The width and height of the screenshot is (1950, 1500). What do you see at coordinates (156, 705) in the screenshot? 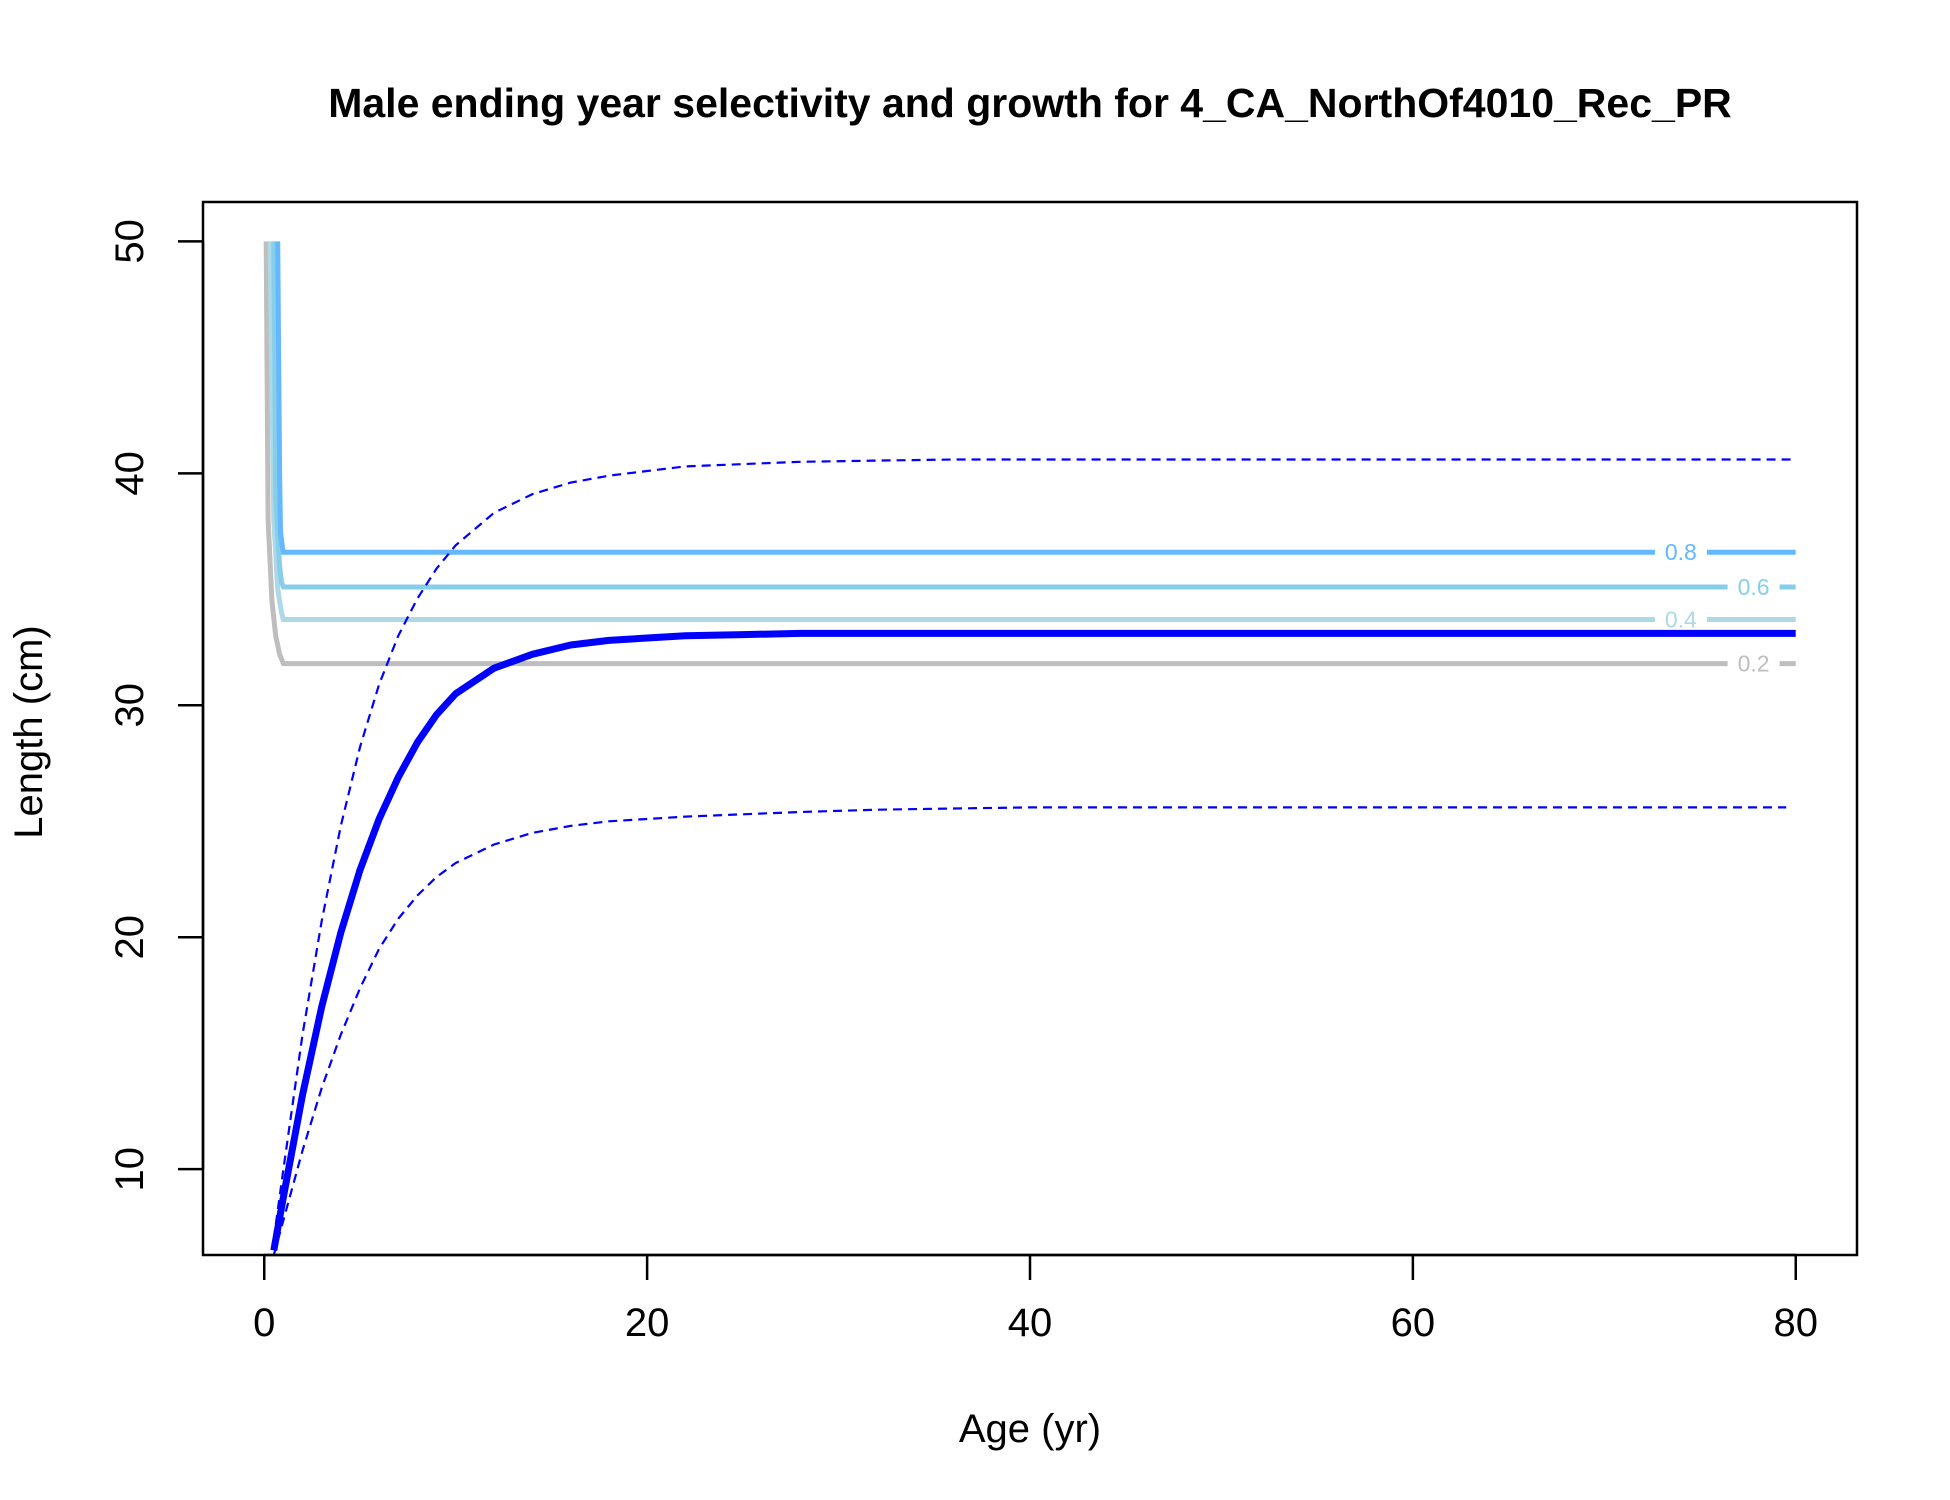
I see `y-axis: 10 20 30 40 50` at bounding box center [156, 705].